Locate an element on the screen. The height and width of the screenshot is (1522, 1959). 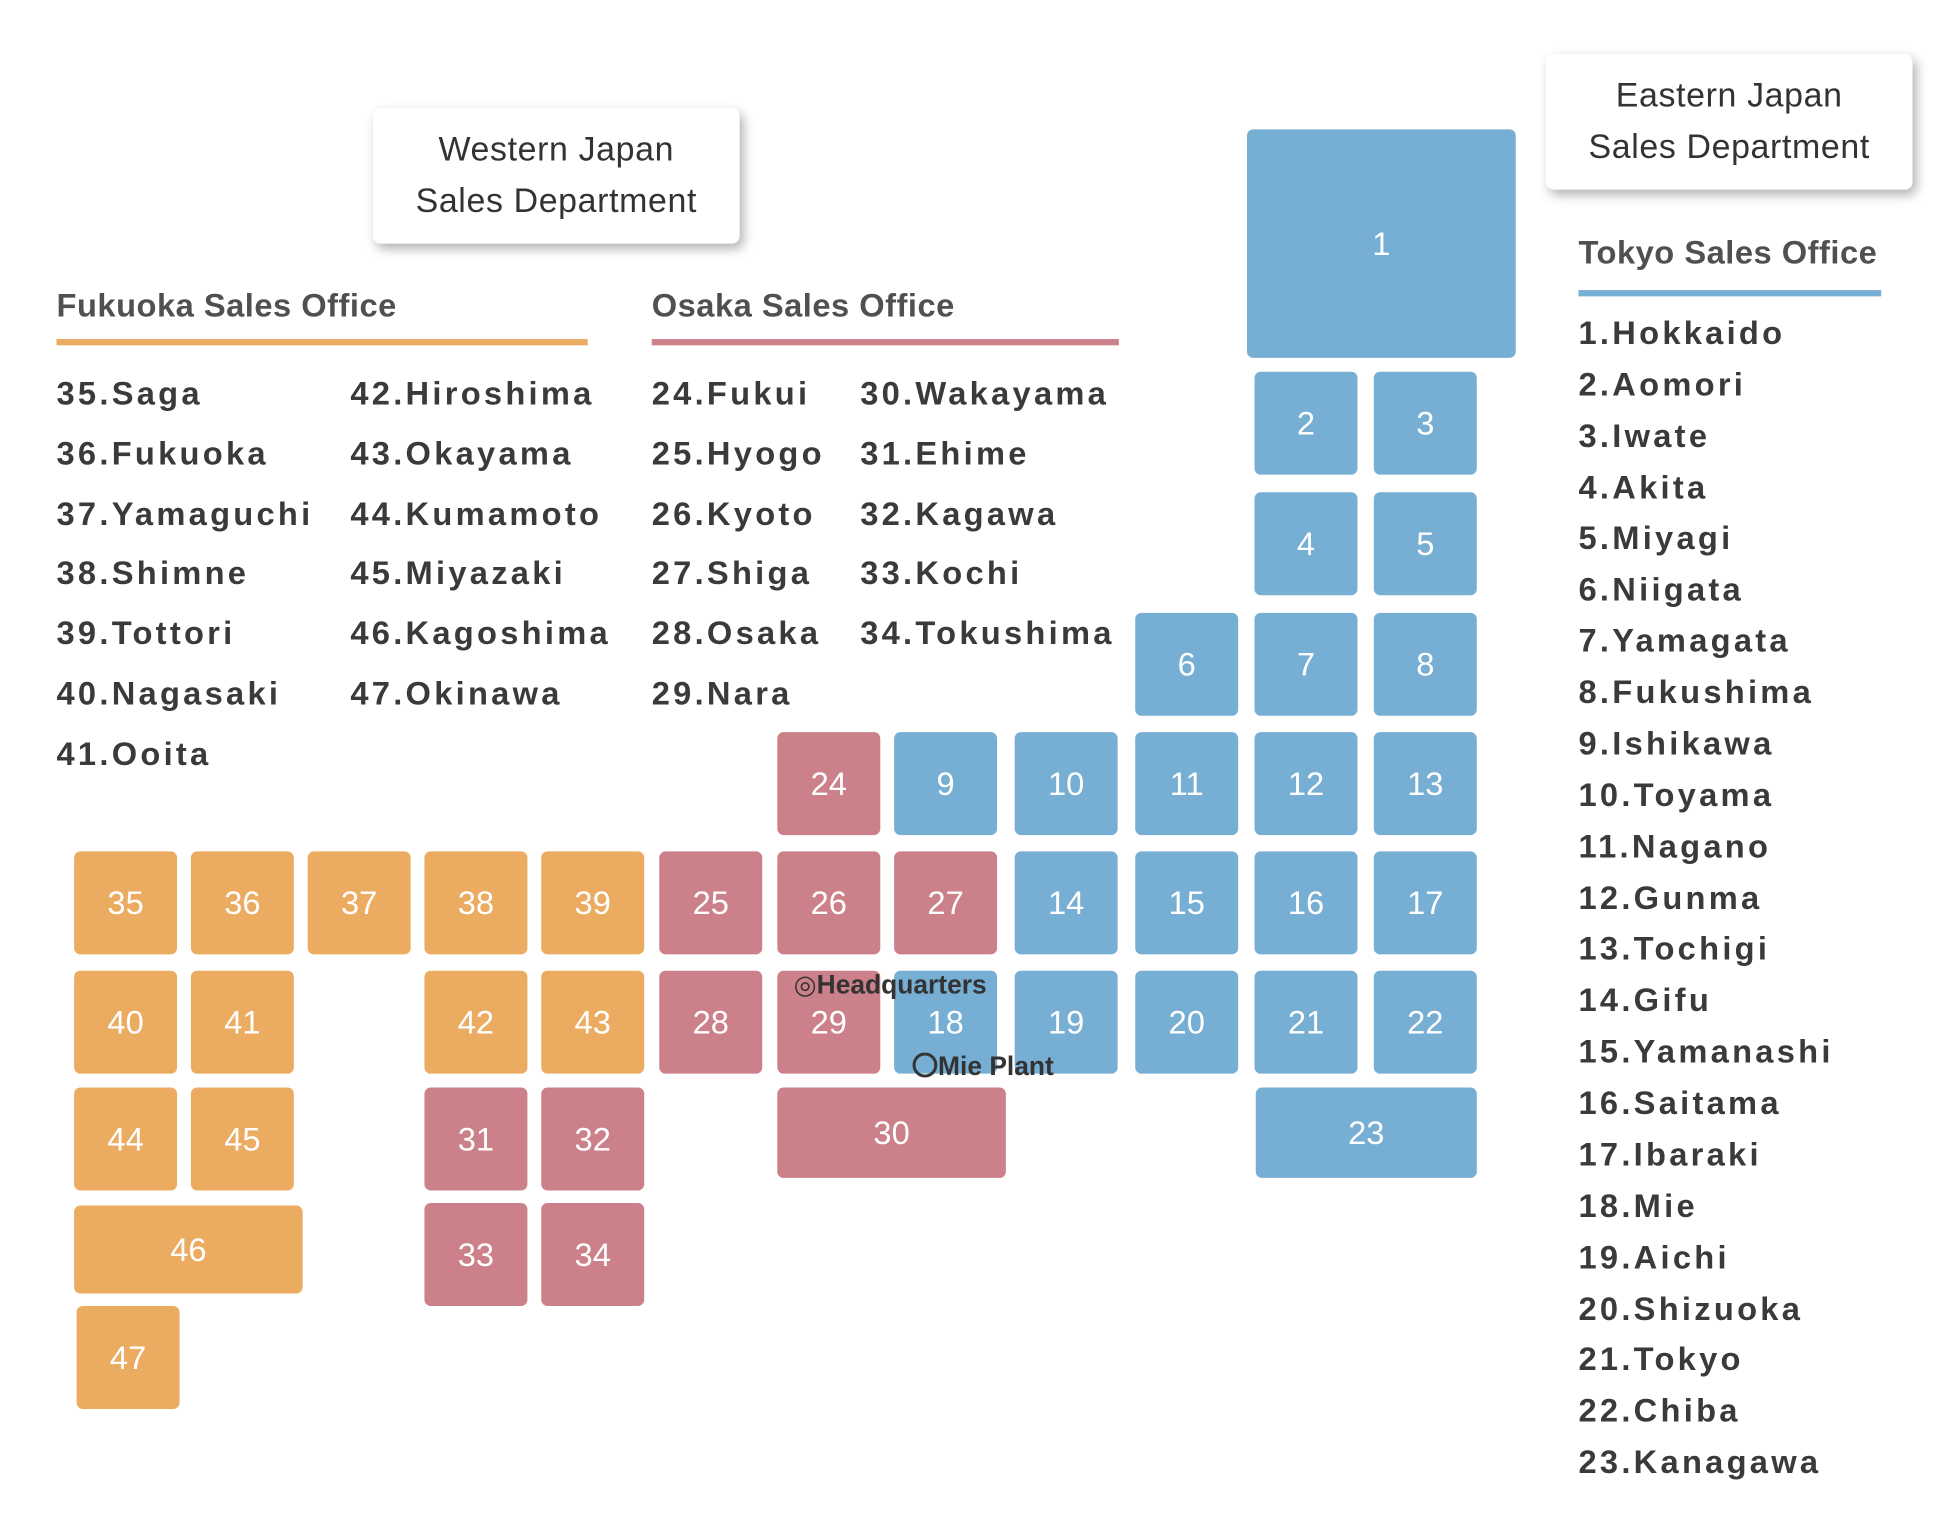
prefecture-list-item: 33.Kochi is located at coordinates (941, 573).